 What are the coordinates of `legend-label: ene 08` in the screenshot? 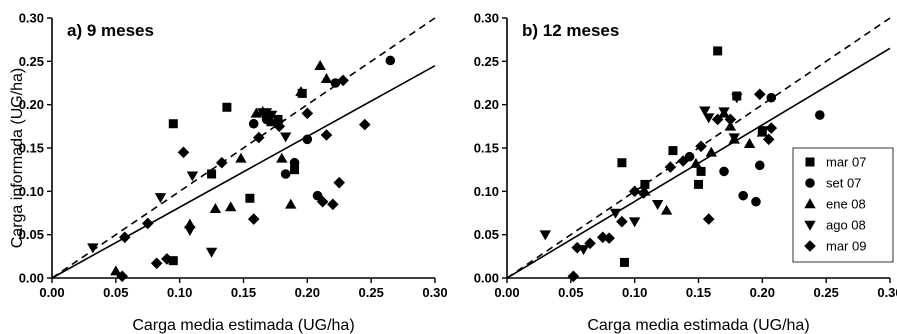 It's located at (846, 204).